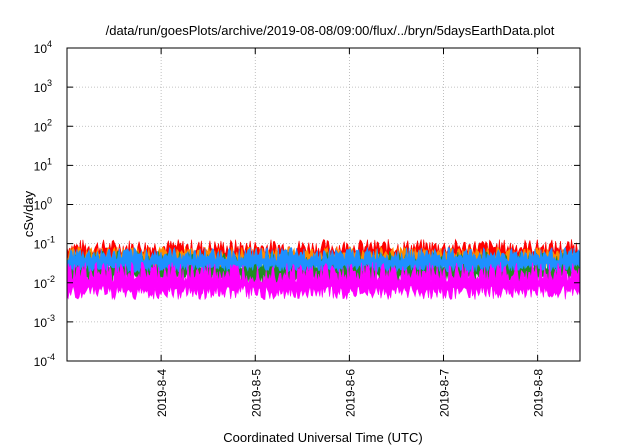  Describe the element at coordinates (51, 240) in the screenshot. I see `y-tick-exponent: -1` at that location.